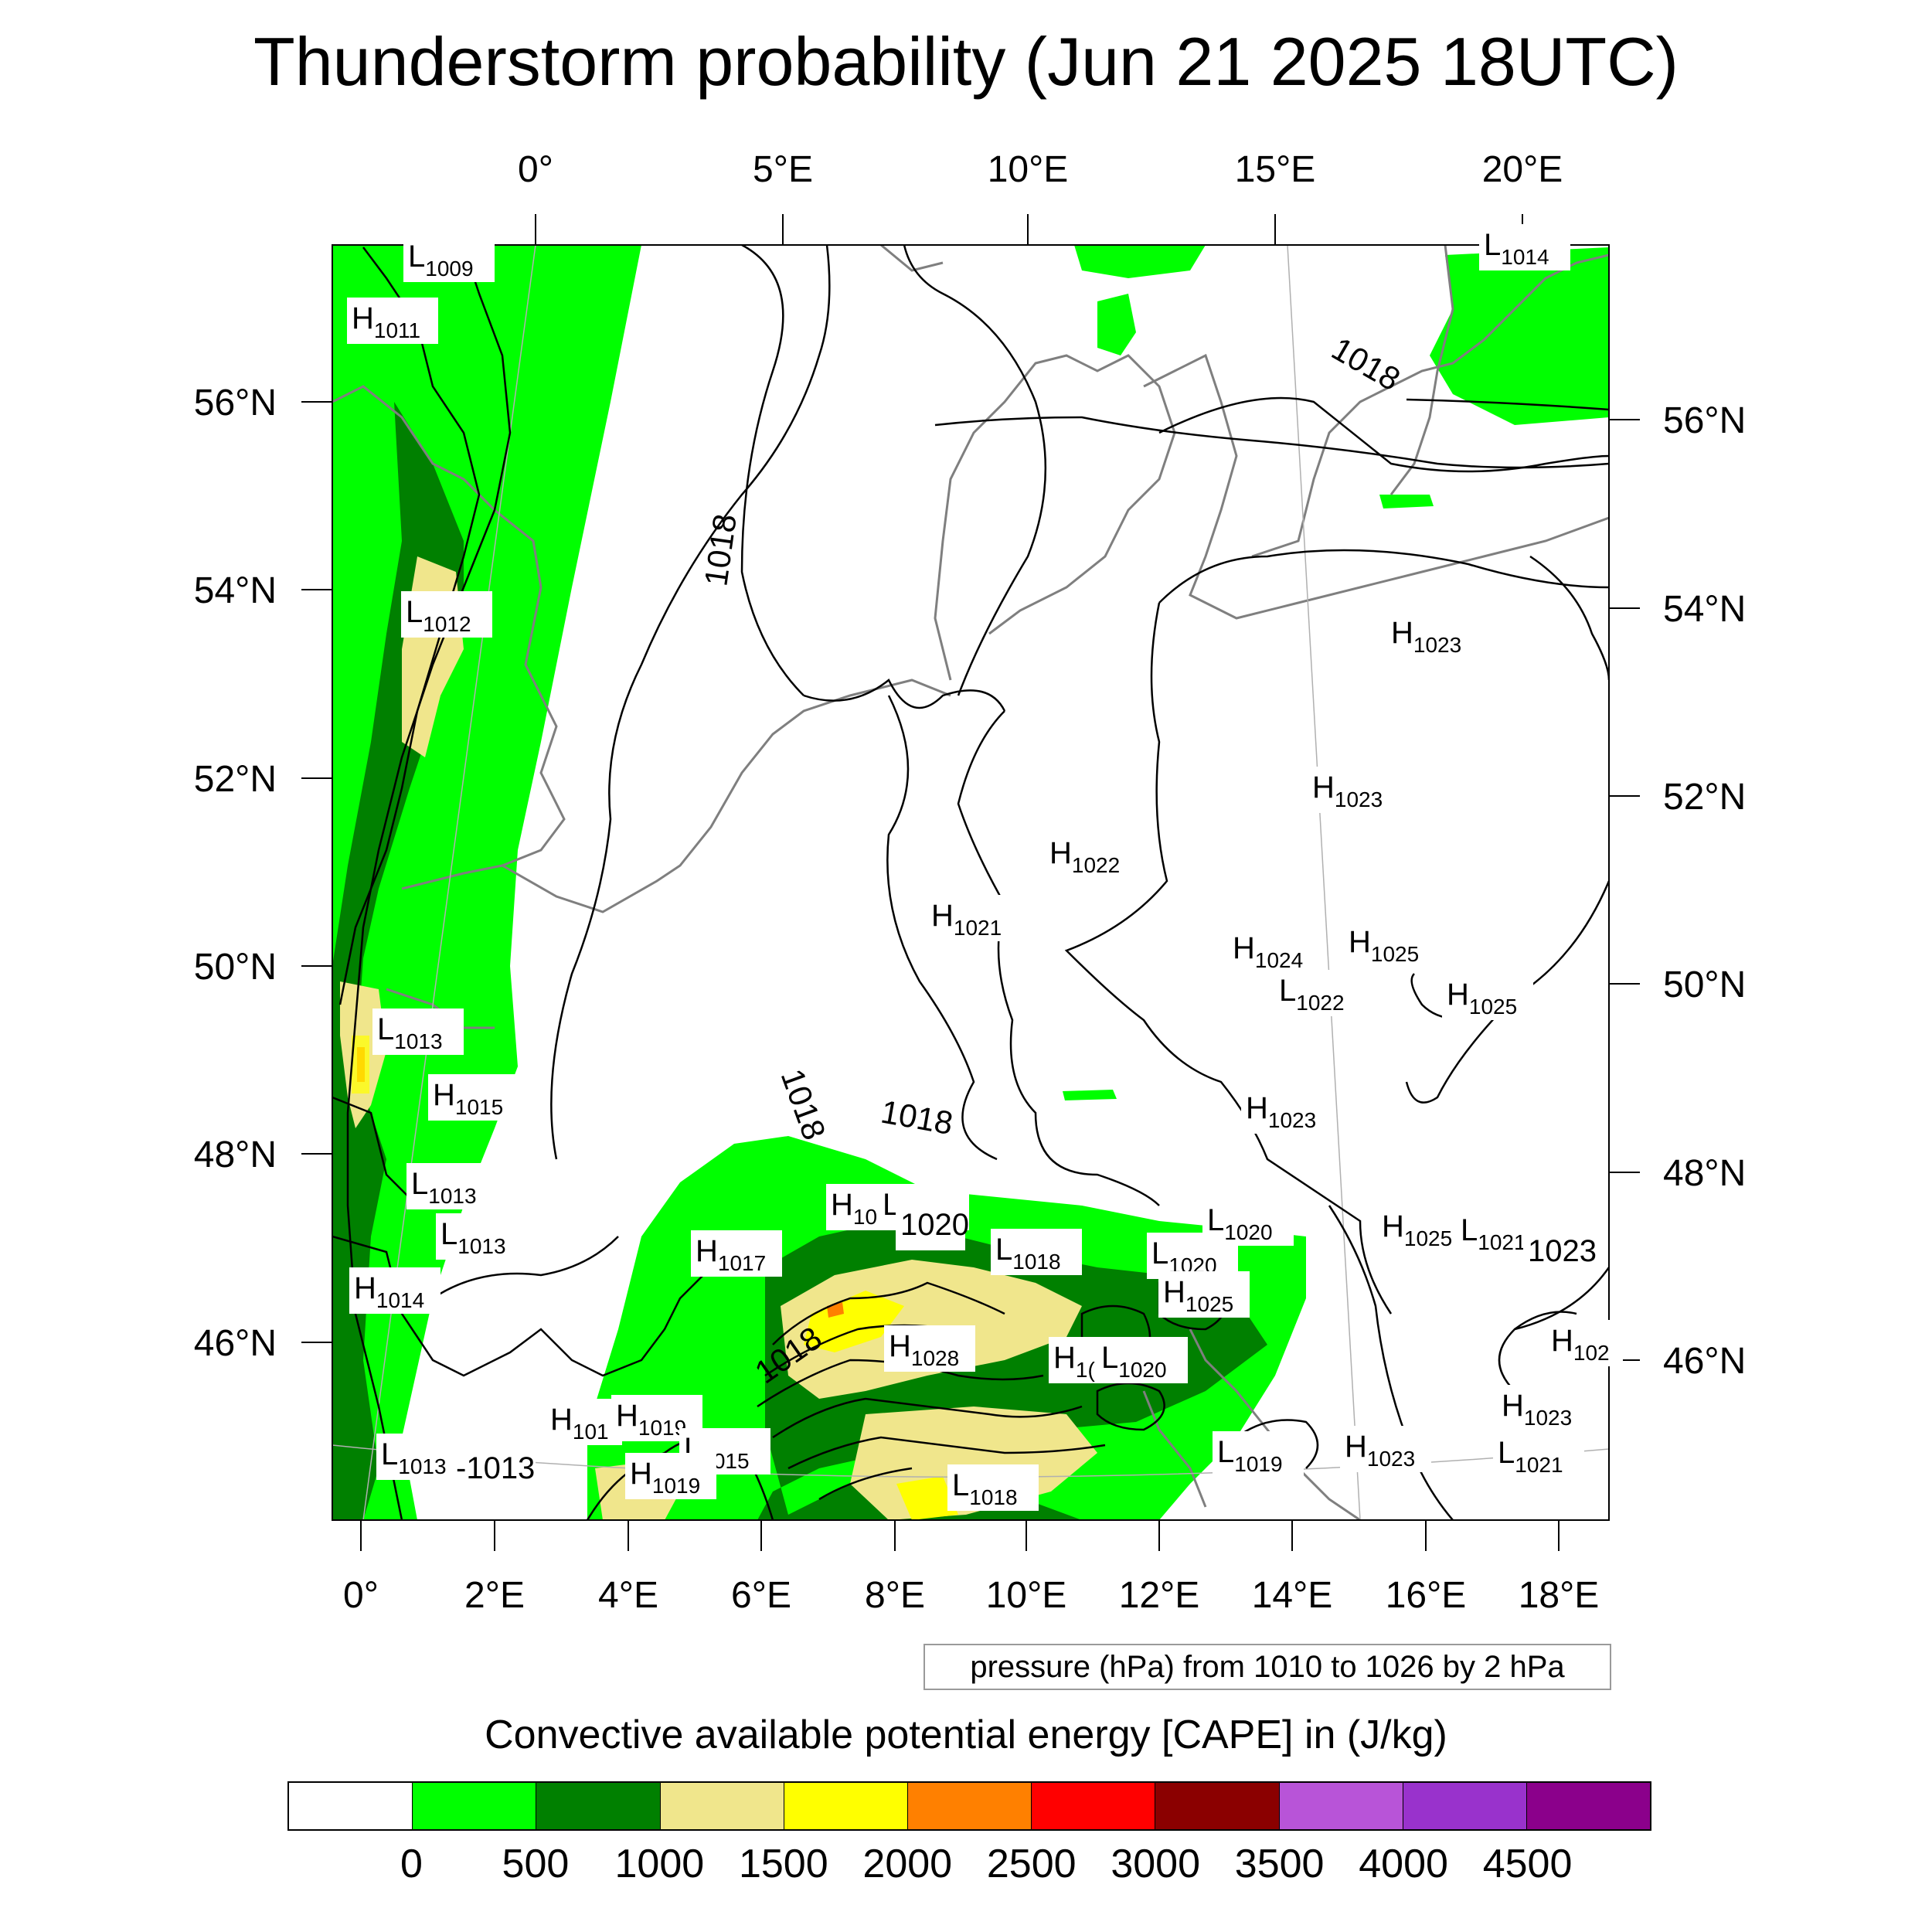  Describe the element at coordinates (1292, 1596) in the screenshot. I see `tick-label: 14°E` at that location.